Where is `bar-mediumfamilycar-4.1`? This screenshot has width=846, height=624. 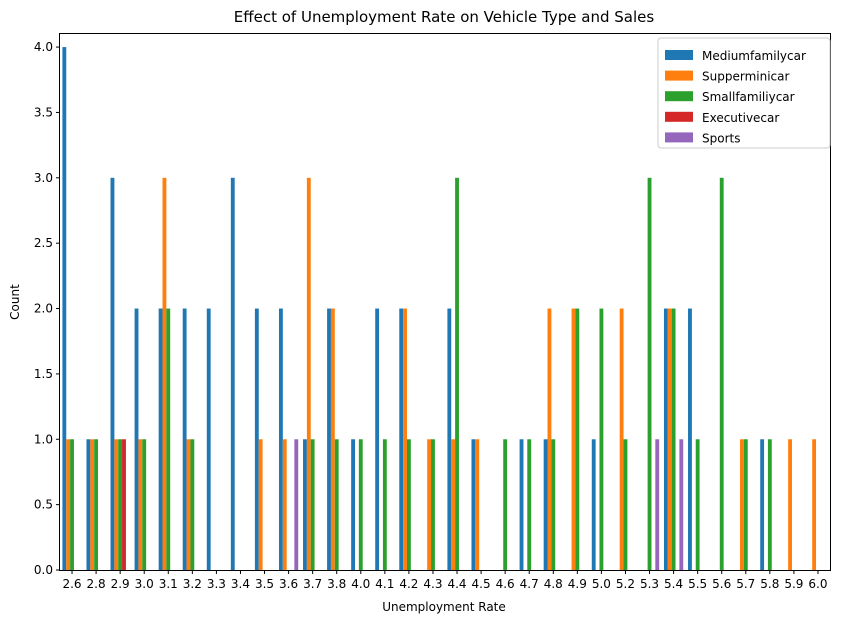 bar-mediumfamilycar-4.1 is located at coordinates (377, 439).